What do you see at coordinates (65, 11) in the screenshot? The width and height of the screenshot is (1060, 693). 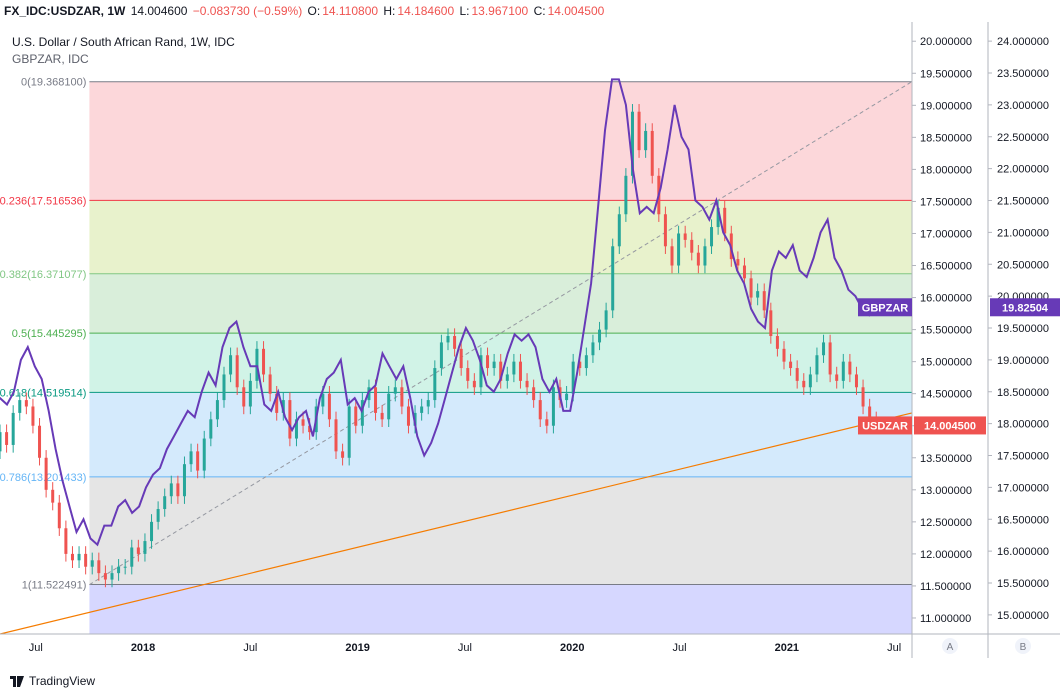 I see `symbol-name: FX_IDC:USDZAR, 1W` at bounding box center [65, 11].